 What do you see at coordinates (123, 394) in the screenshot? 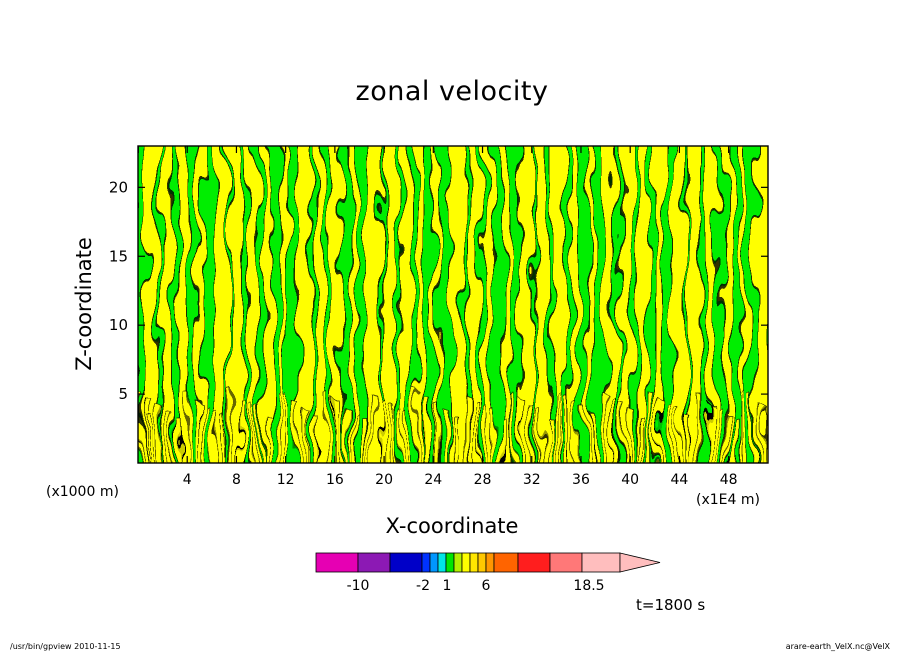
I see `y-tick-label: 5` at bounding box center [123, 394].